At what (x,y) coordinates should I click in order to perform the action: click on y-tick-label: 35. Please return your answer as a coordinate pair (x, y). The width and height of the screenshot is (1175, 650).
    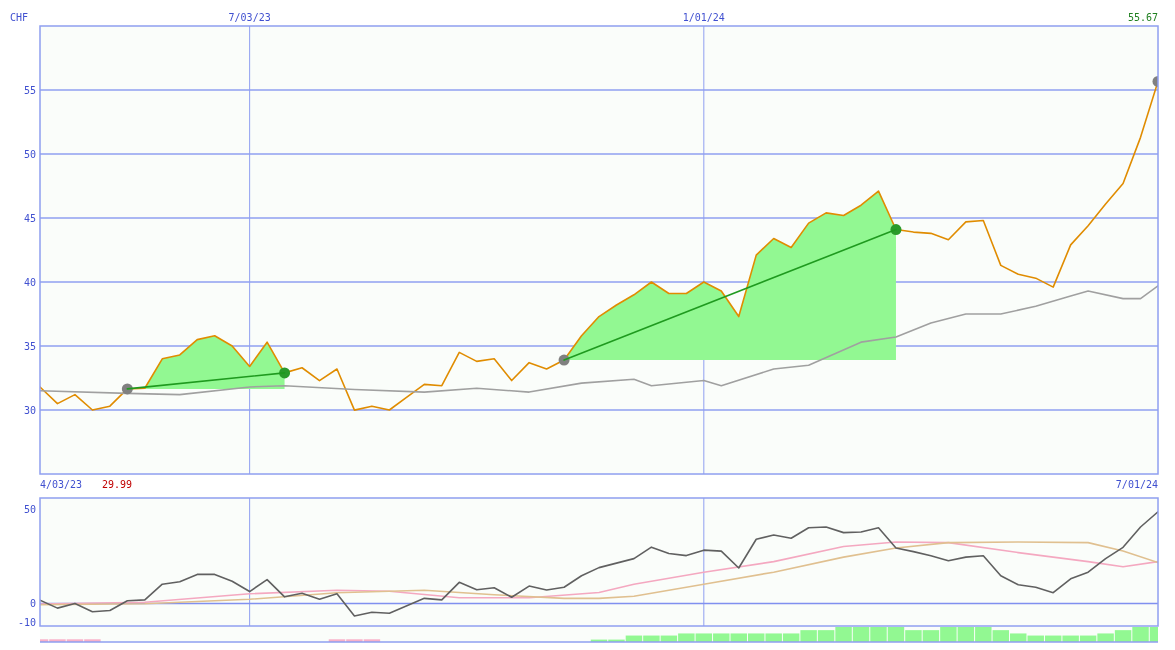
    Looking at the image, I should click on (29, 346).